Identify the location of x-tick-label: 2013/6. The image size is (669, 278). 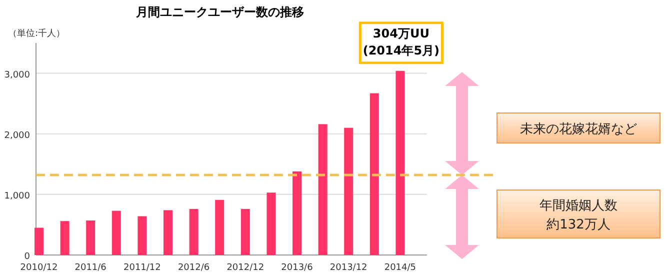
(297, 268).